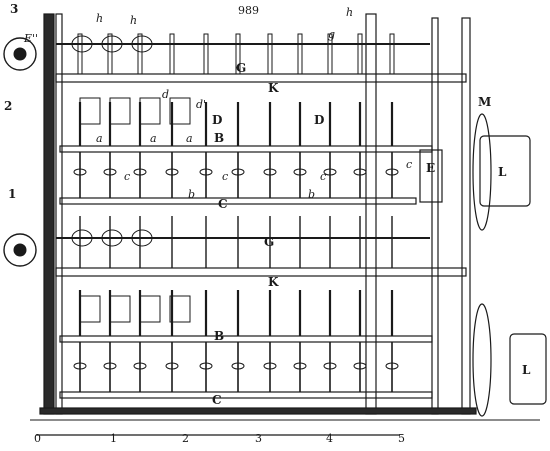  I want to click on label-d1: d, so click(165, 94).